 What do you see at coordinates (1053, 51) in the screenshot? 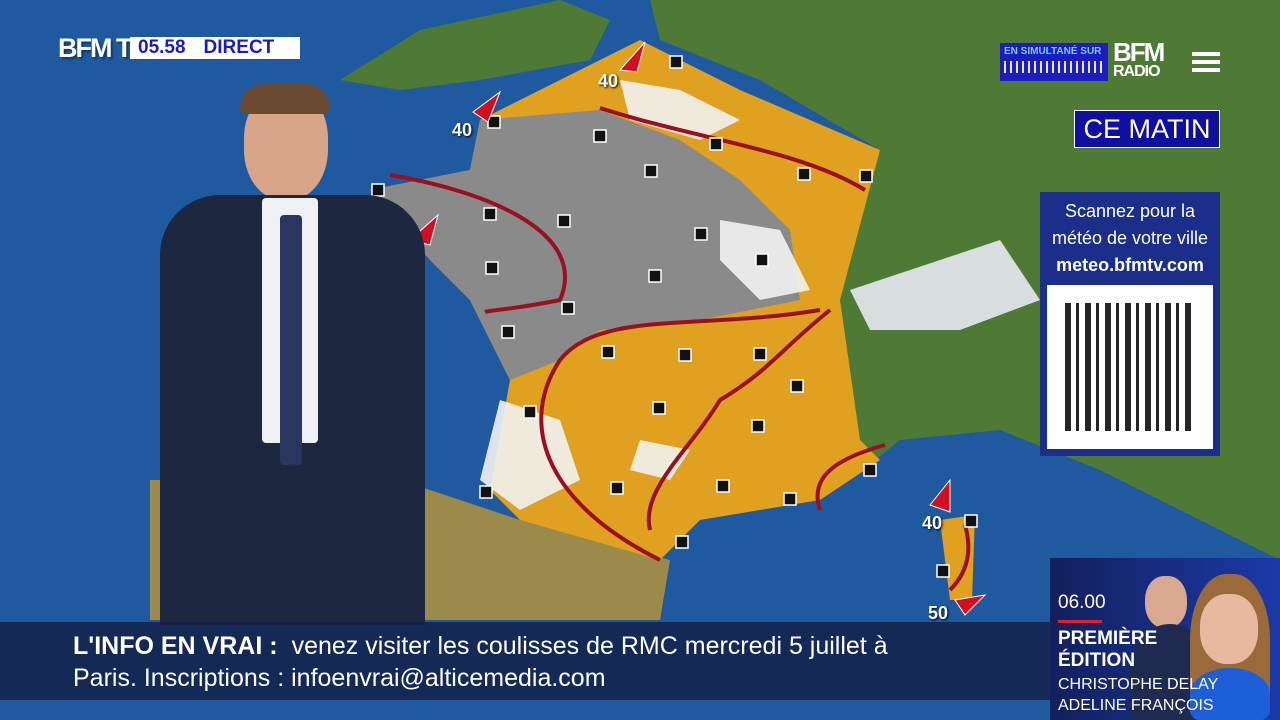
I see `simulcast-label: EN SIMULTANÉ SUR` at bounding box center [1053, 51].